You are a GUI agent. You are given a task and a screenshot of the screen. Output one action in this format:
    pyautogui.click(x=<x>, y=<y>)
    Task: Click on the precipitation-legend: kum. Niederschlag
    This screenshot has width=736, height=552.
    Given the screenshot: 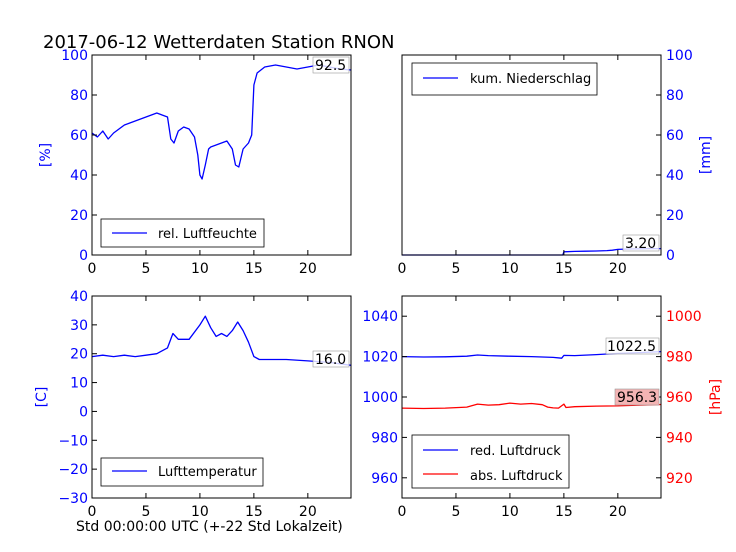 What is the action you would take?
    pyautogui.click(x=504, y=79)
    